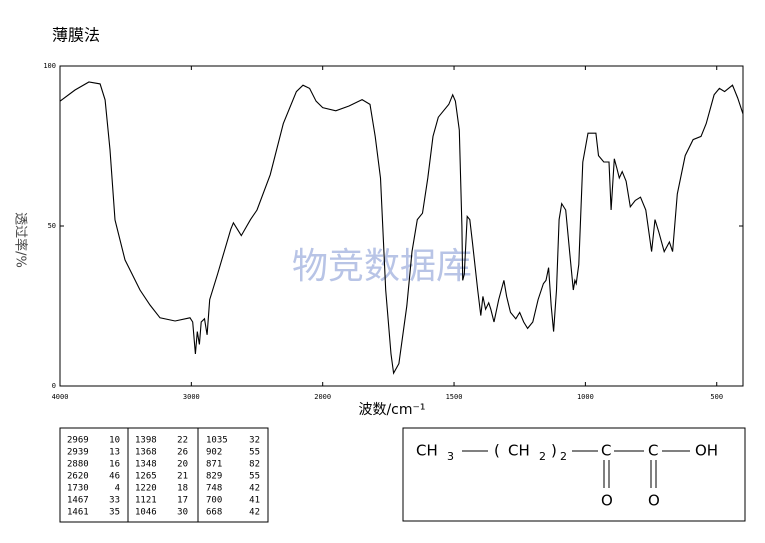  Describe the element at coordinates (382, 266) in the screenshot. I see `watermark: 物竞数据库` at that location.